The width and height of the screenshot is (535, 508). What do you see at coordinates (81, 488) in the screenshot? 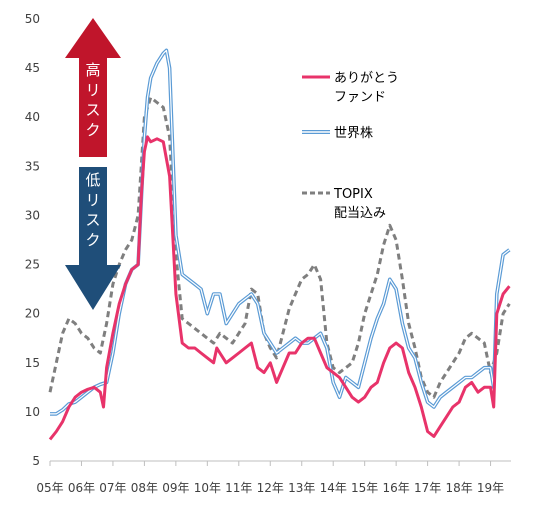
I see `x-tick-label: 06年` at bounding box center [81, 488].